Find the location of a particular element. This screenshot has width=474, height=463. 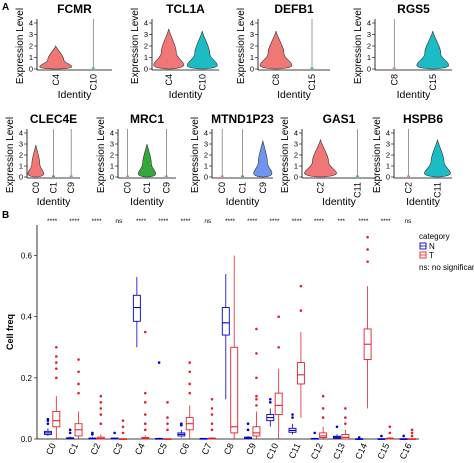

box-n-c4 is located at coordinates (136, 312).